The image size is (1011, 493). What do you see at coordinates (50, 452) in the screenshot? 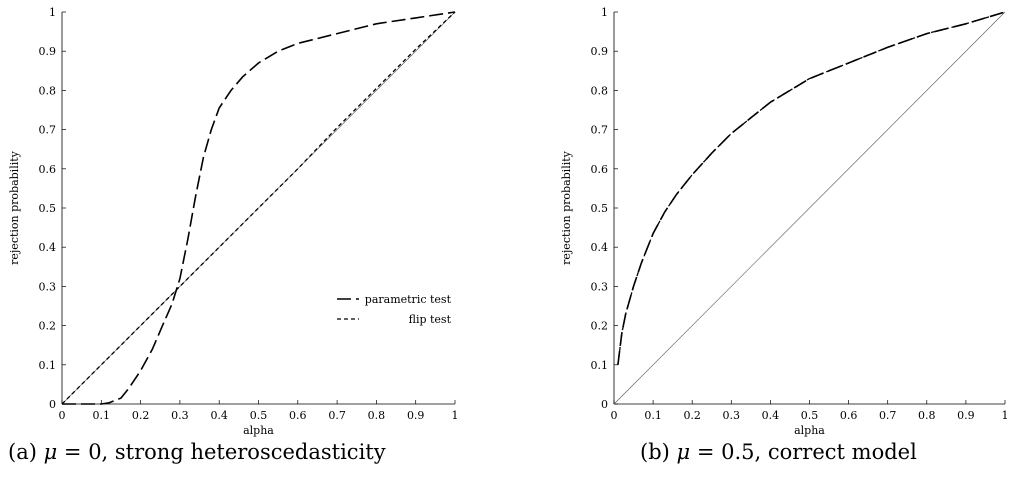
I see `caption-a-symbol: μ` at bounding box center [50, 452].